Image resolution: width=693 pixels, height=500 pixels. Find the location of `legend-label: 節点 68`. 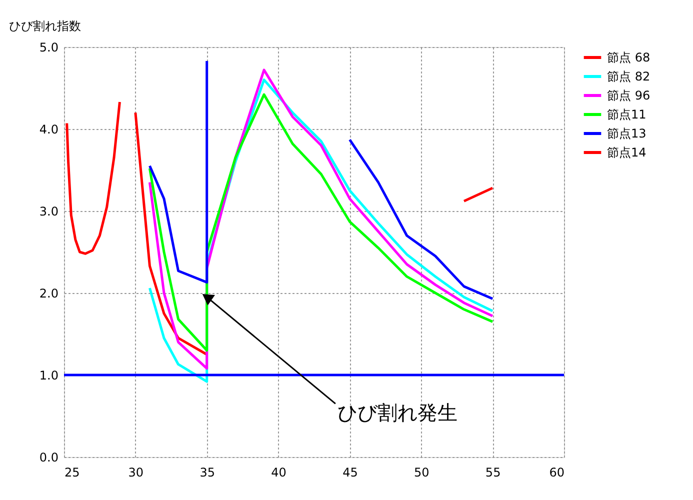

legend-label: 節点 68 is located at coordinates (628, 57).